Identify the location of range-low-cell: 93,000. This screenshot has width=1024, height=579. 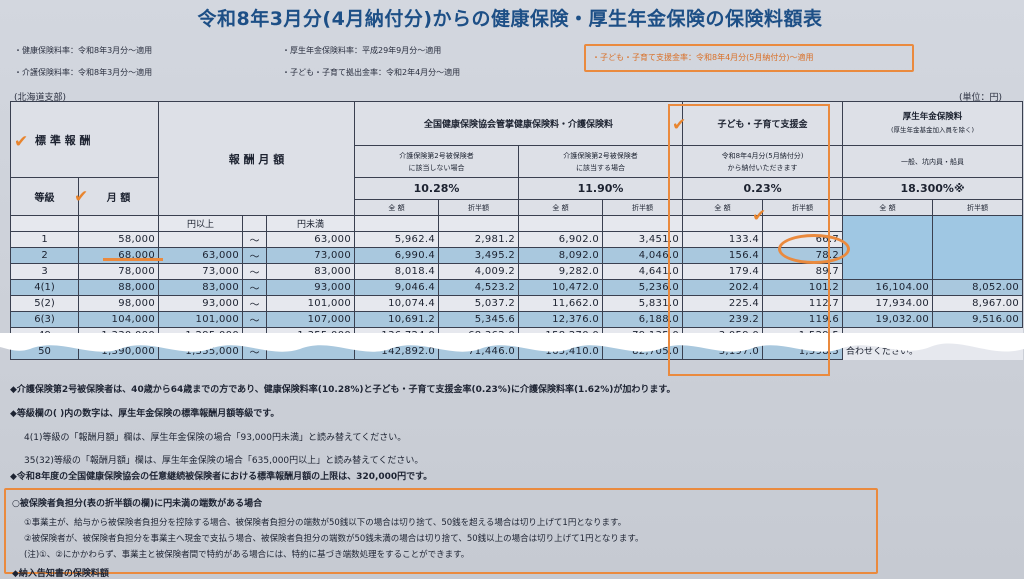
(200, 303).